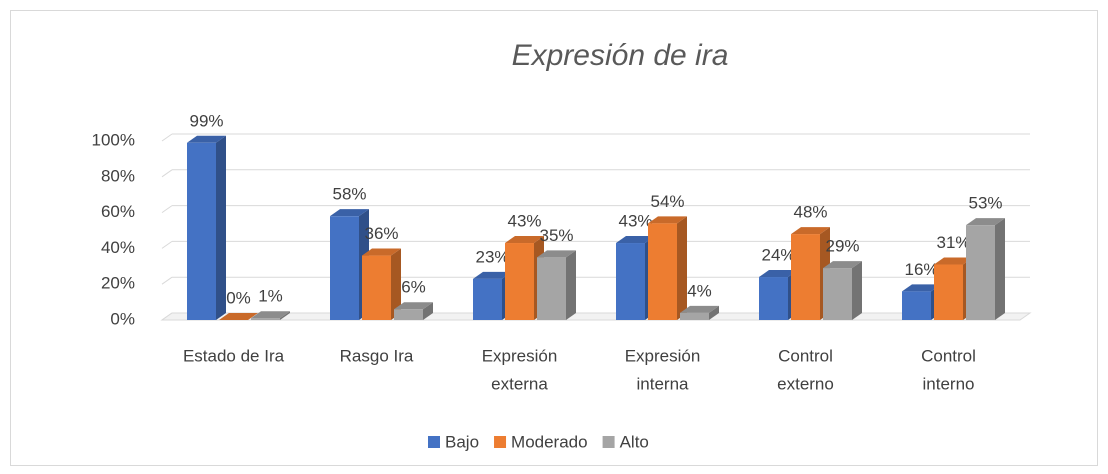 The width and height of the screenshot is (1108, 474). What do you see at coordinates (596, 316) in the screenshot?
I see `floor` at bounding box center [596, 316].